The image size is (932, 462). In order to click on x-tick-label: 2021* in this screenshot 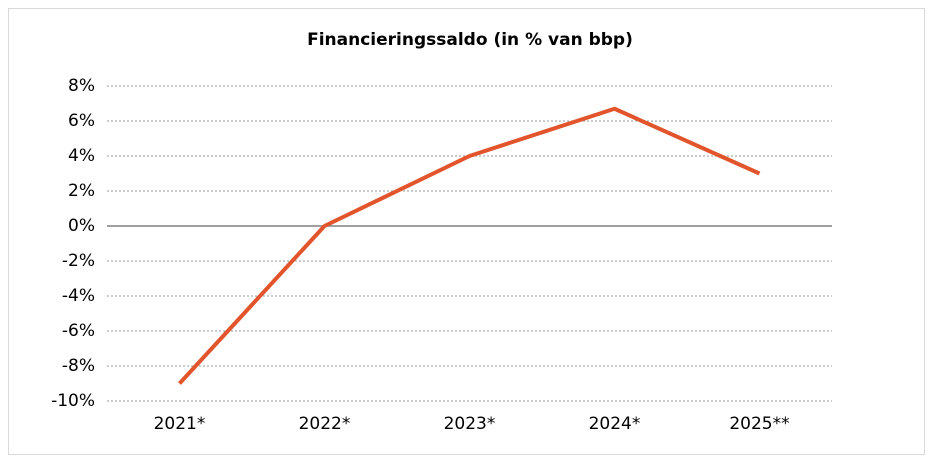, I will do `click(180, 424)`.